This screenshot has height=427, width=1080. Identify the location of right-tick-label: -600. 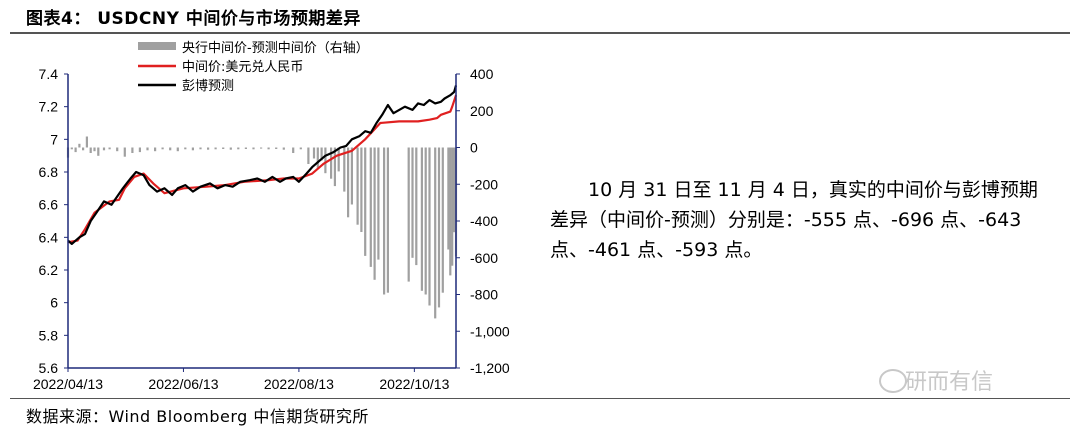
(484, 258).